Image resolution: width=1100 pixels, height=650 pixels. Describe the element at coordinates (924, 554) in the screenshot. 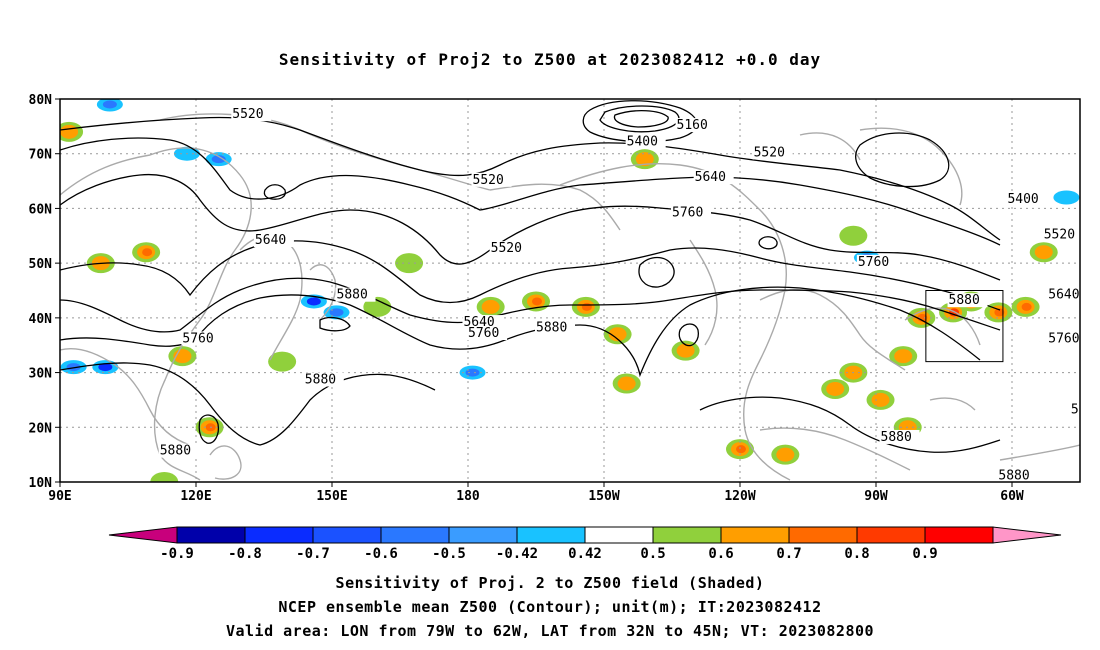

I see `colorbar-label: 0.9` at that location.